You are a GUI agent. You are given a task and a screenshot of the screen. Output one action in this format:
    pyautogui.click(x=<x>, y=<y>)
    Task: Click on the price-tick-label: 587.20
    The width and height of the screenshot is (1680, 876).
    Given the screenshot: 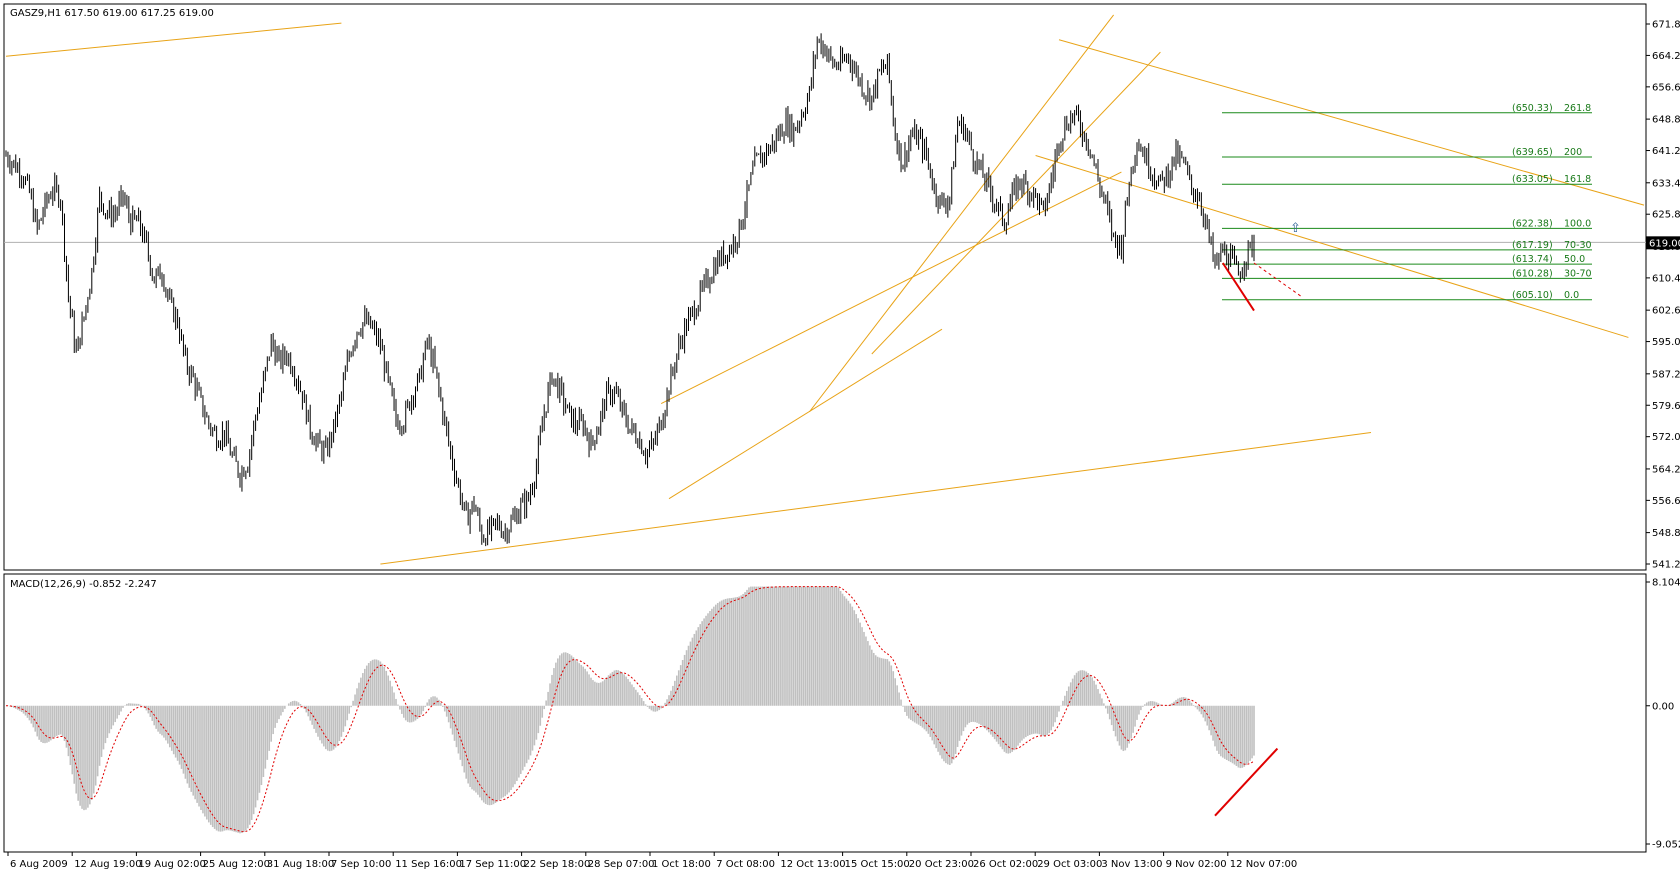 What is the action you would take?
    pyautogui.click(x=1666, y=374)
    